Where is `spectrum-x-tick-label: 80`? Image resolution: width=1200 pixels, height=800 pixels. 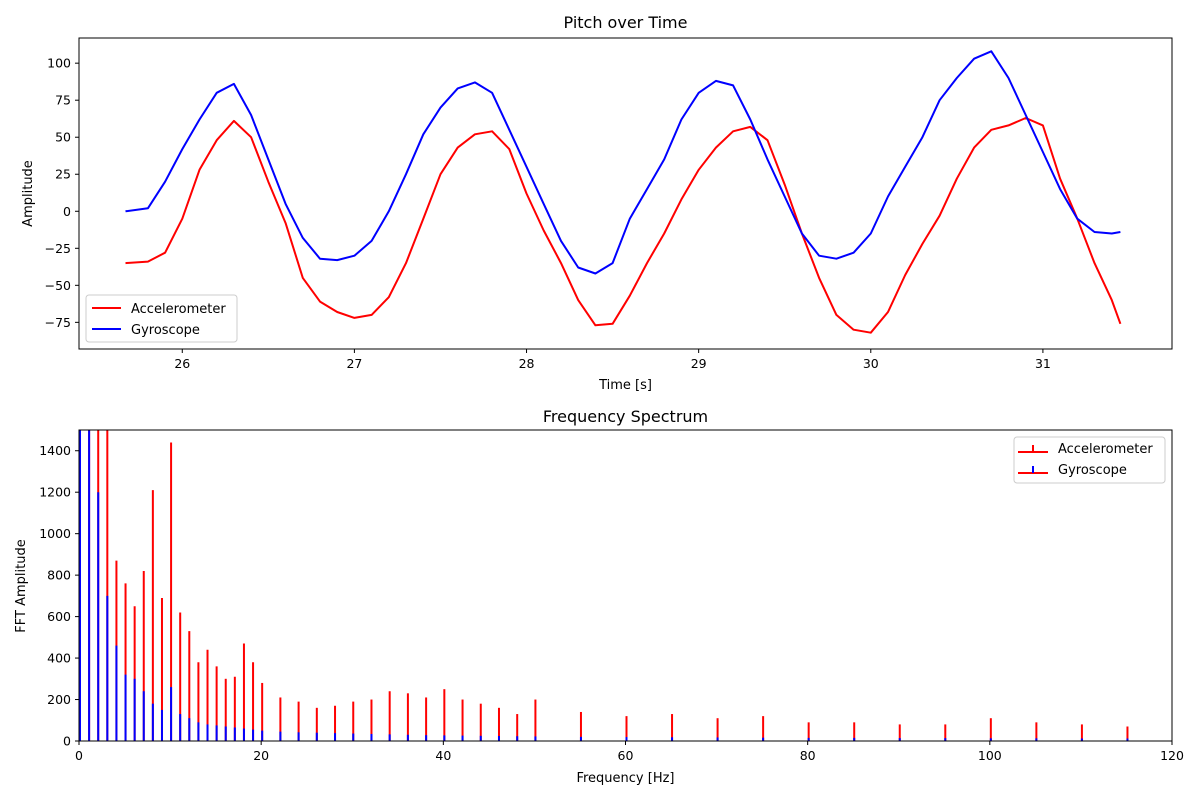
spectrum-x-tick-label: 80 is located at coordinates (808, 755).